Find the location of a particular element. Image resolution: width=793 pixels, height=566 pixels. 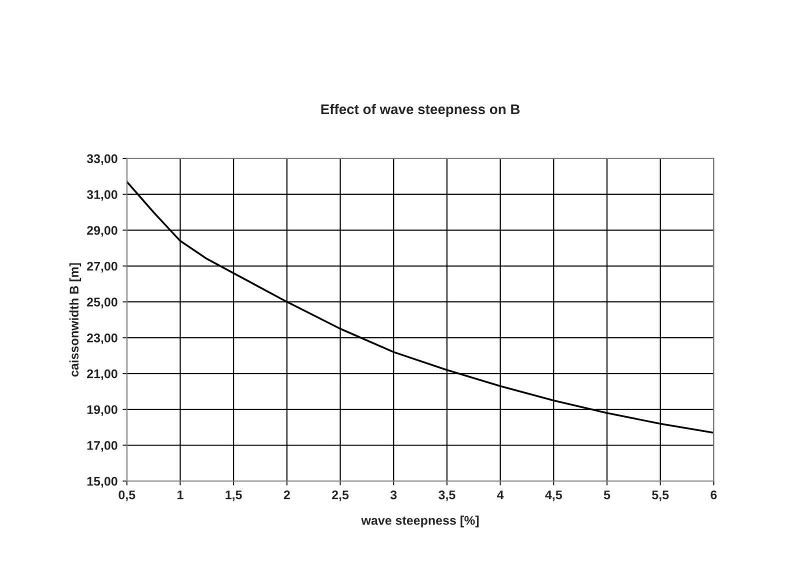

y-tick-label: 31,00 is located at coordinates (102, 195).